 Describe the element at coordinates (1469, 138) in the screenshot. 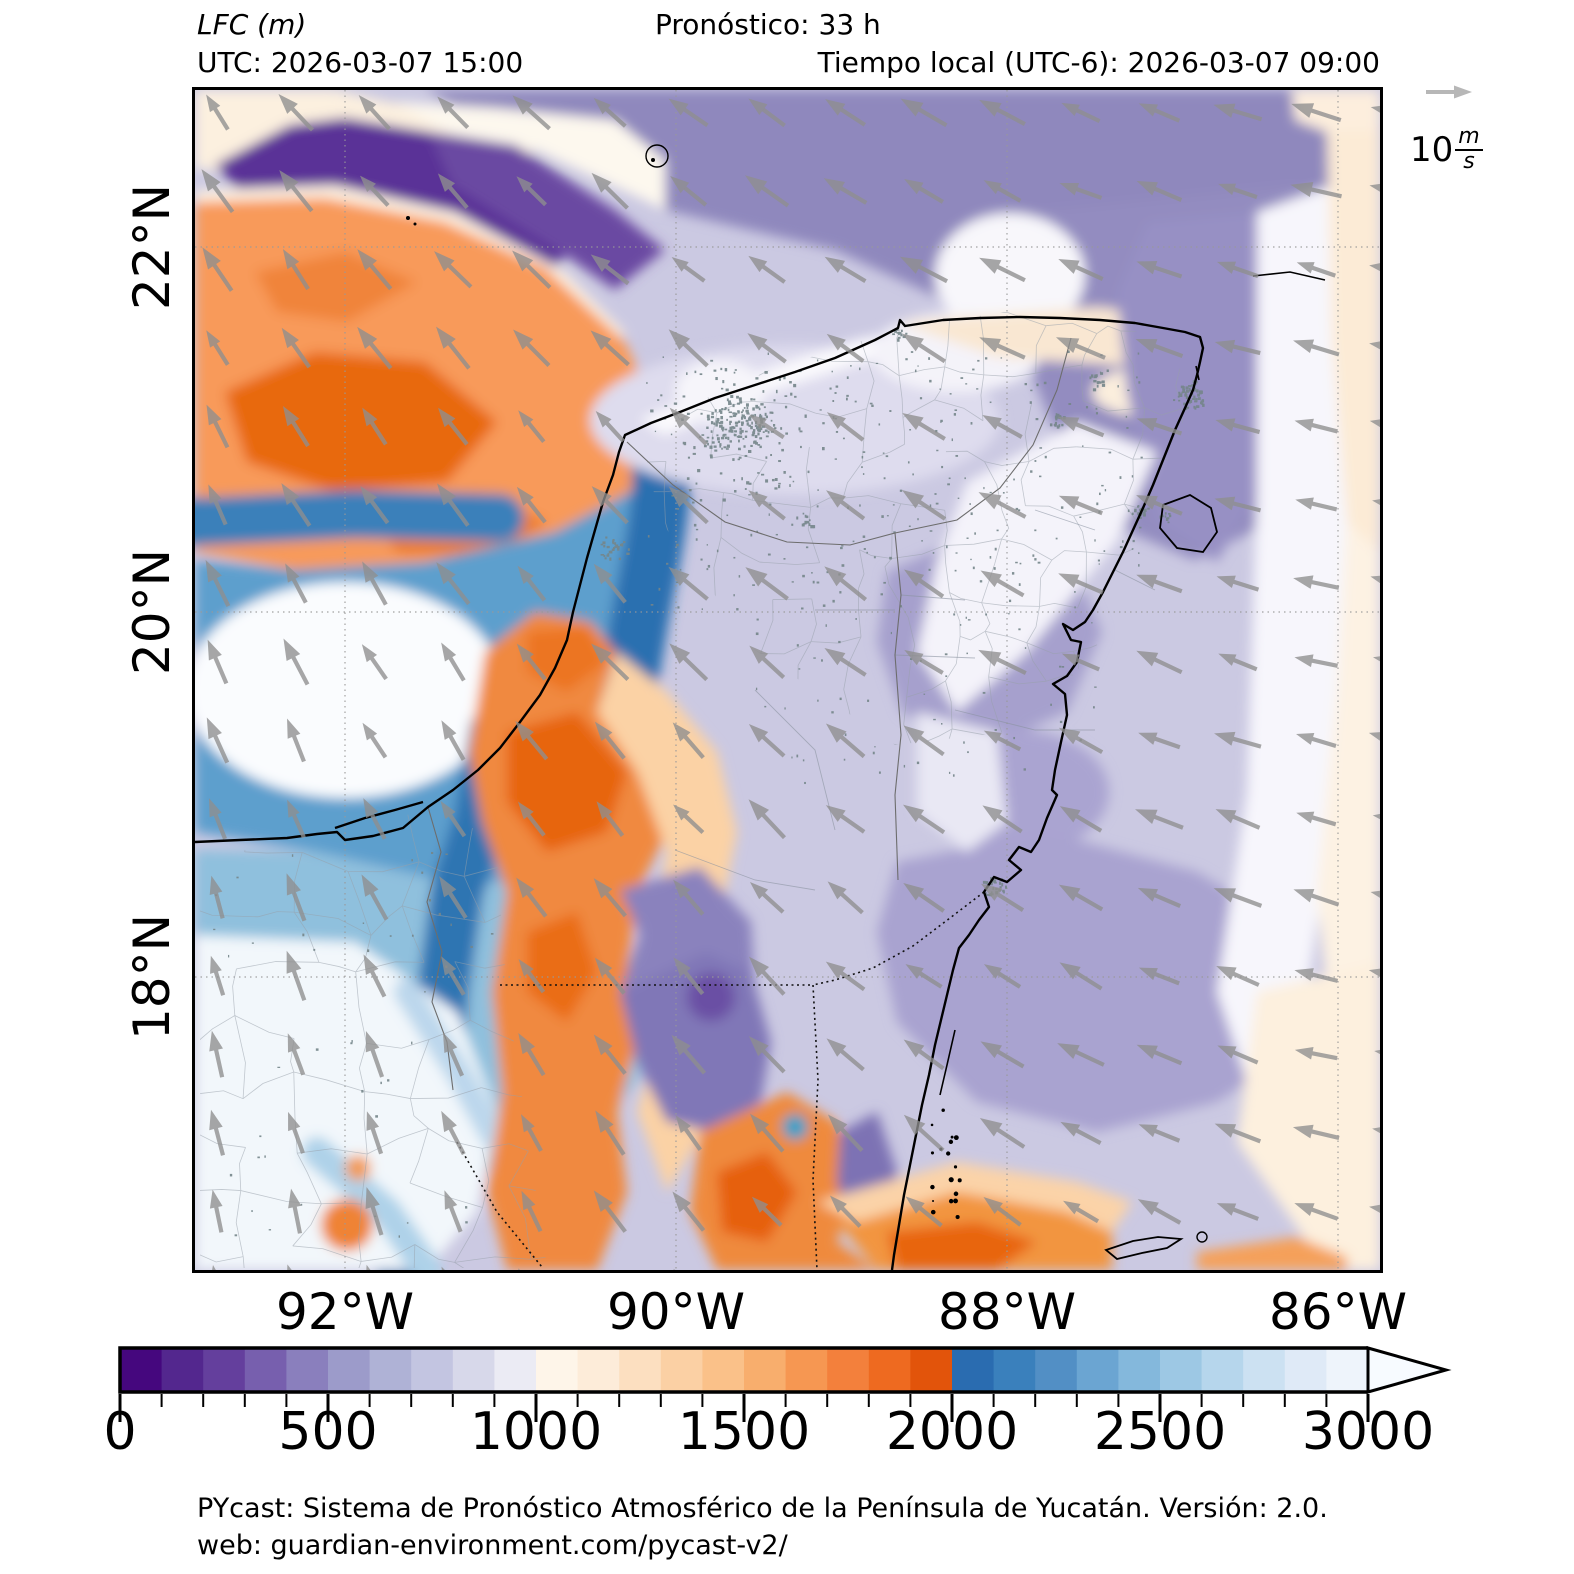

I see `wind-reference-unit-numerator: m` at that location.